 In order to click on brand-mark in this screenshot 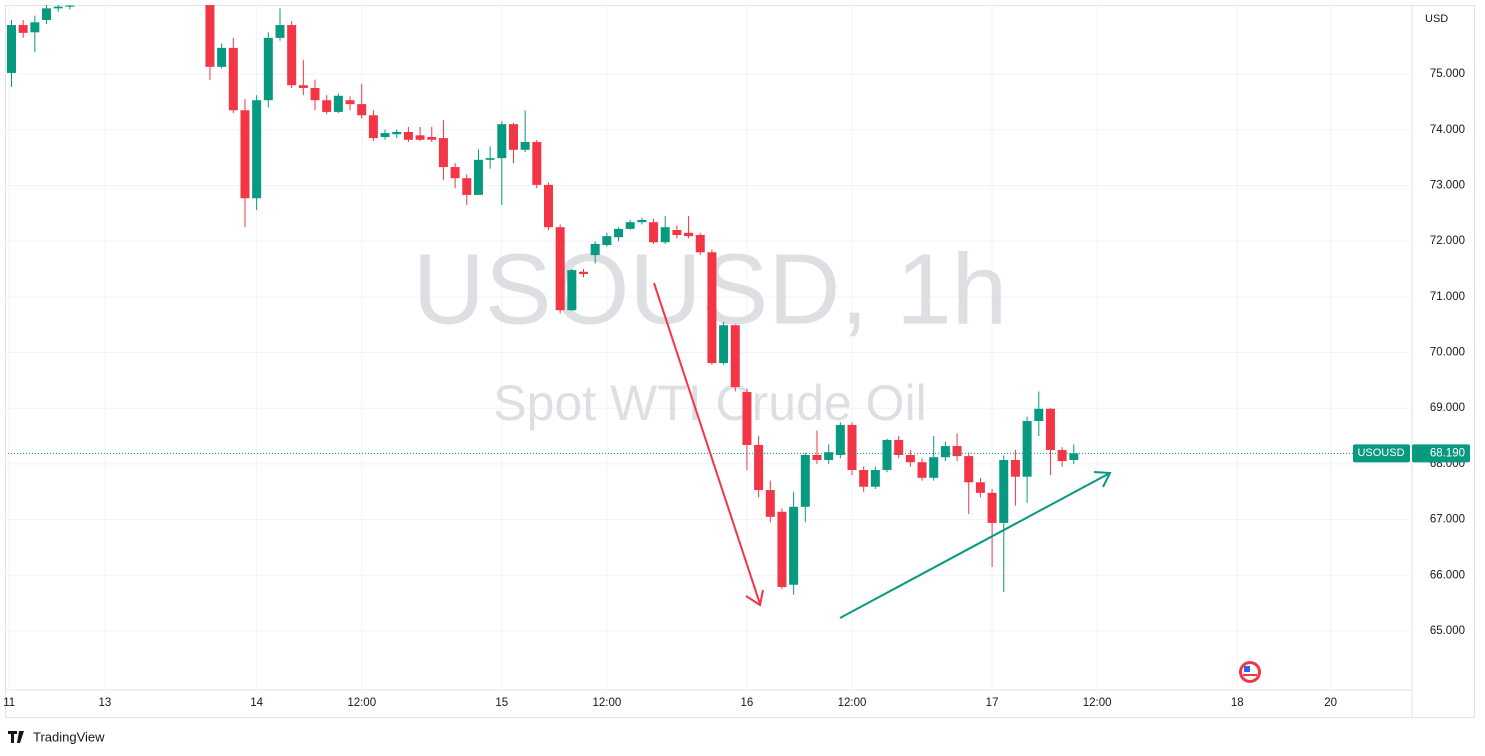, I will do `click(16, 737)`.